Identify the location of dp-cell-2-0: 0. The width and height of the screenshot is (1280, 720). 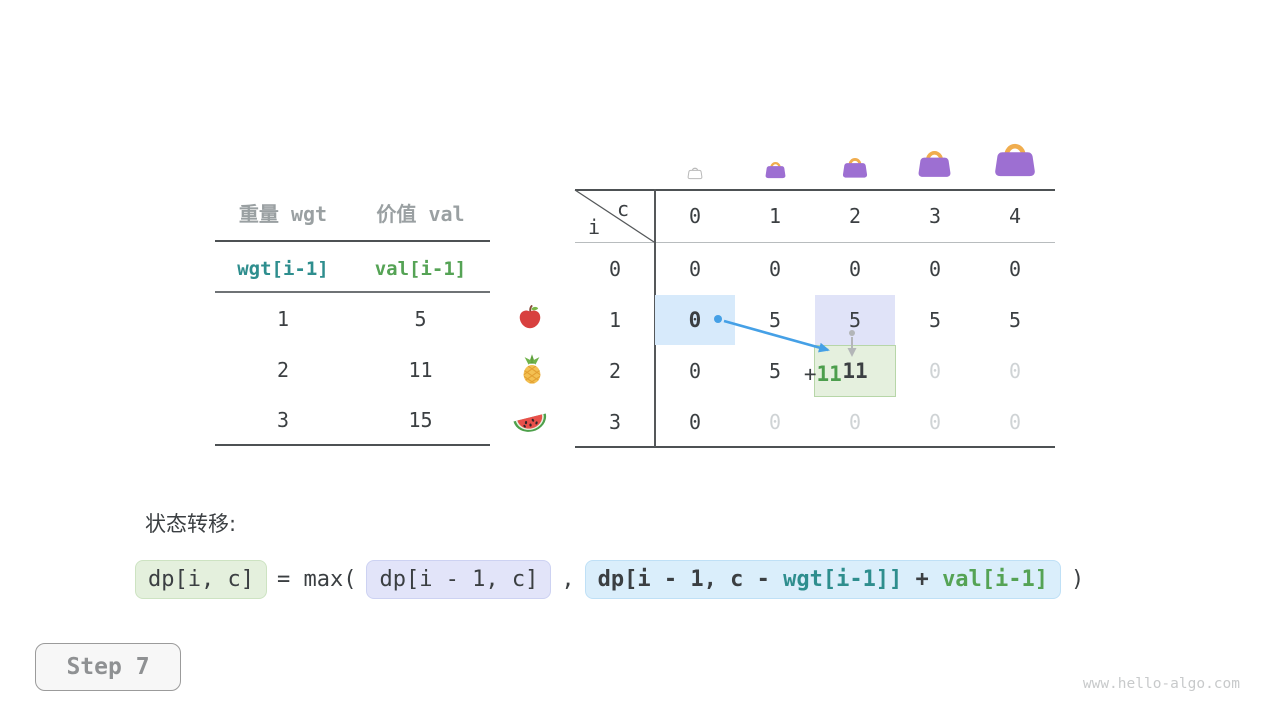
(695, 370).